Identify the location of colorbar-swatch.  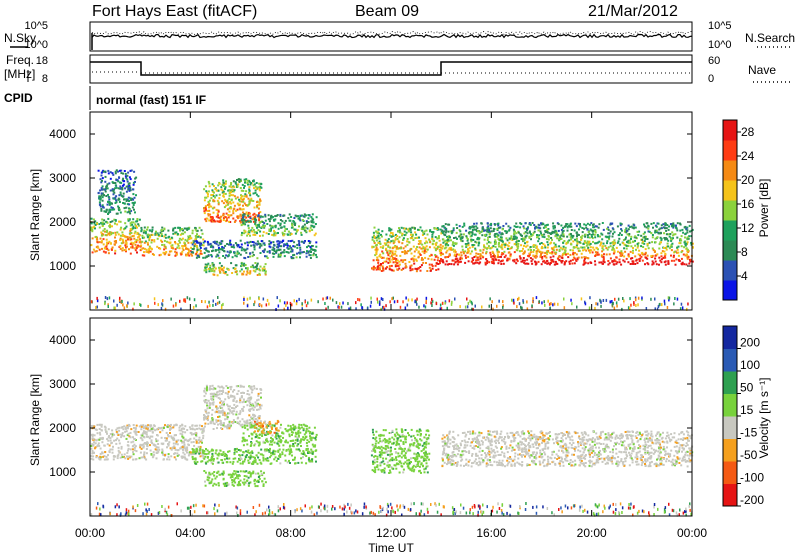
(730, 150).